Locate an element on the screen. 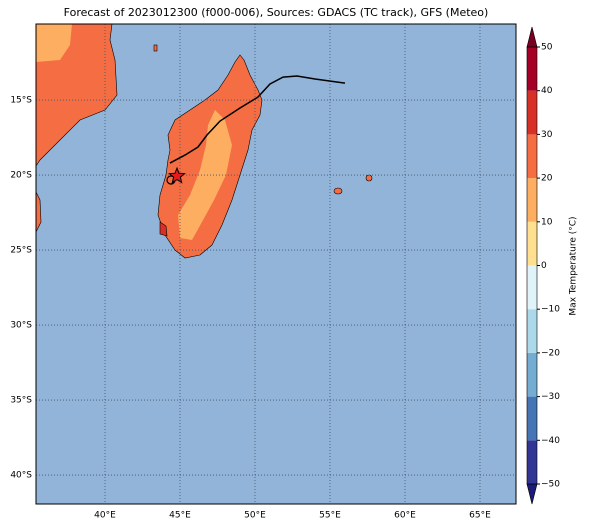  y-tick-label: 20°S is located at coordinates (21, 176).